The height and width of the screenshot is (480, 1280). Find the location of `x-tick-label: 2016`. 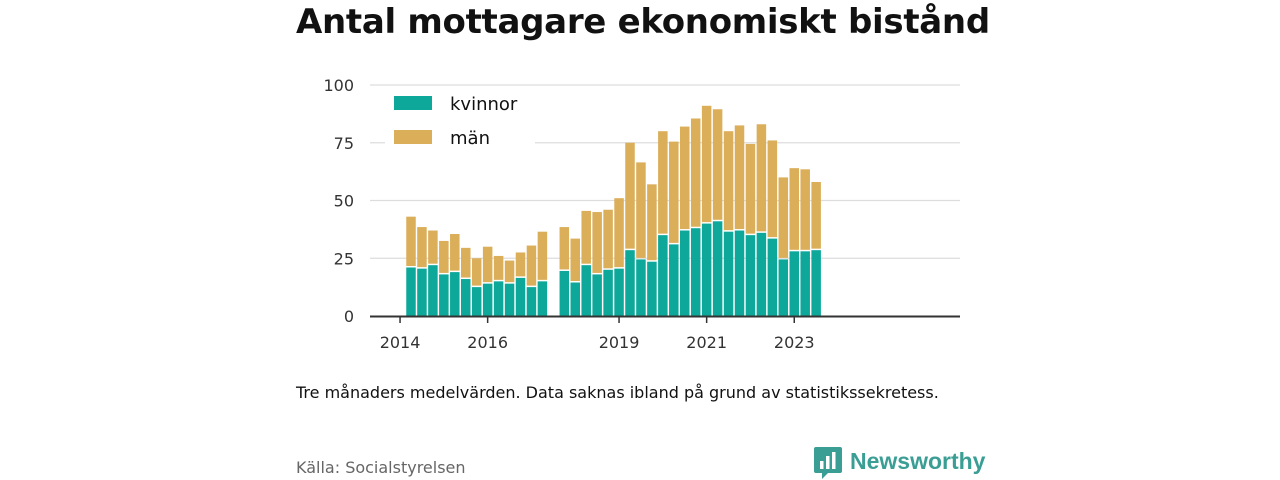

x-tick-label: 2016 is located at coordinates (487, 342).